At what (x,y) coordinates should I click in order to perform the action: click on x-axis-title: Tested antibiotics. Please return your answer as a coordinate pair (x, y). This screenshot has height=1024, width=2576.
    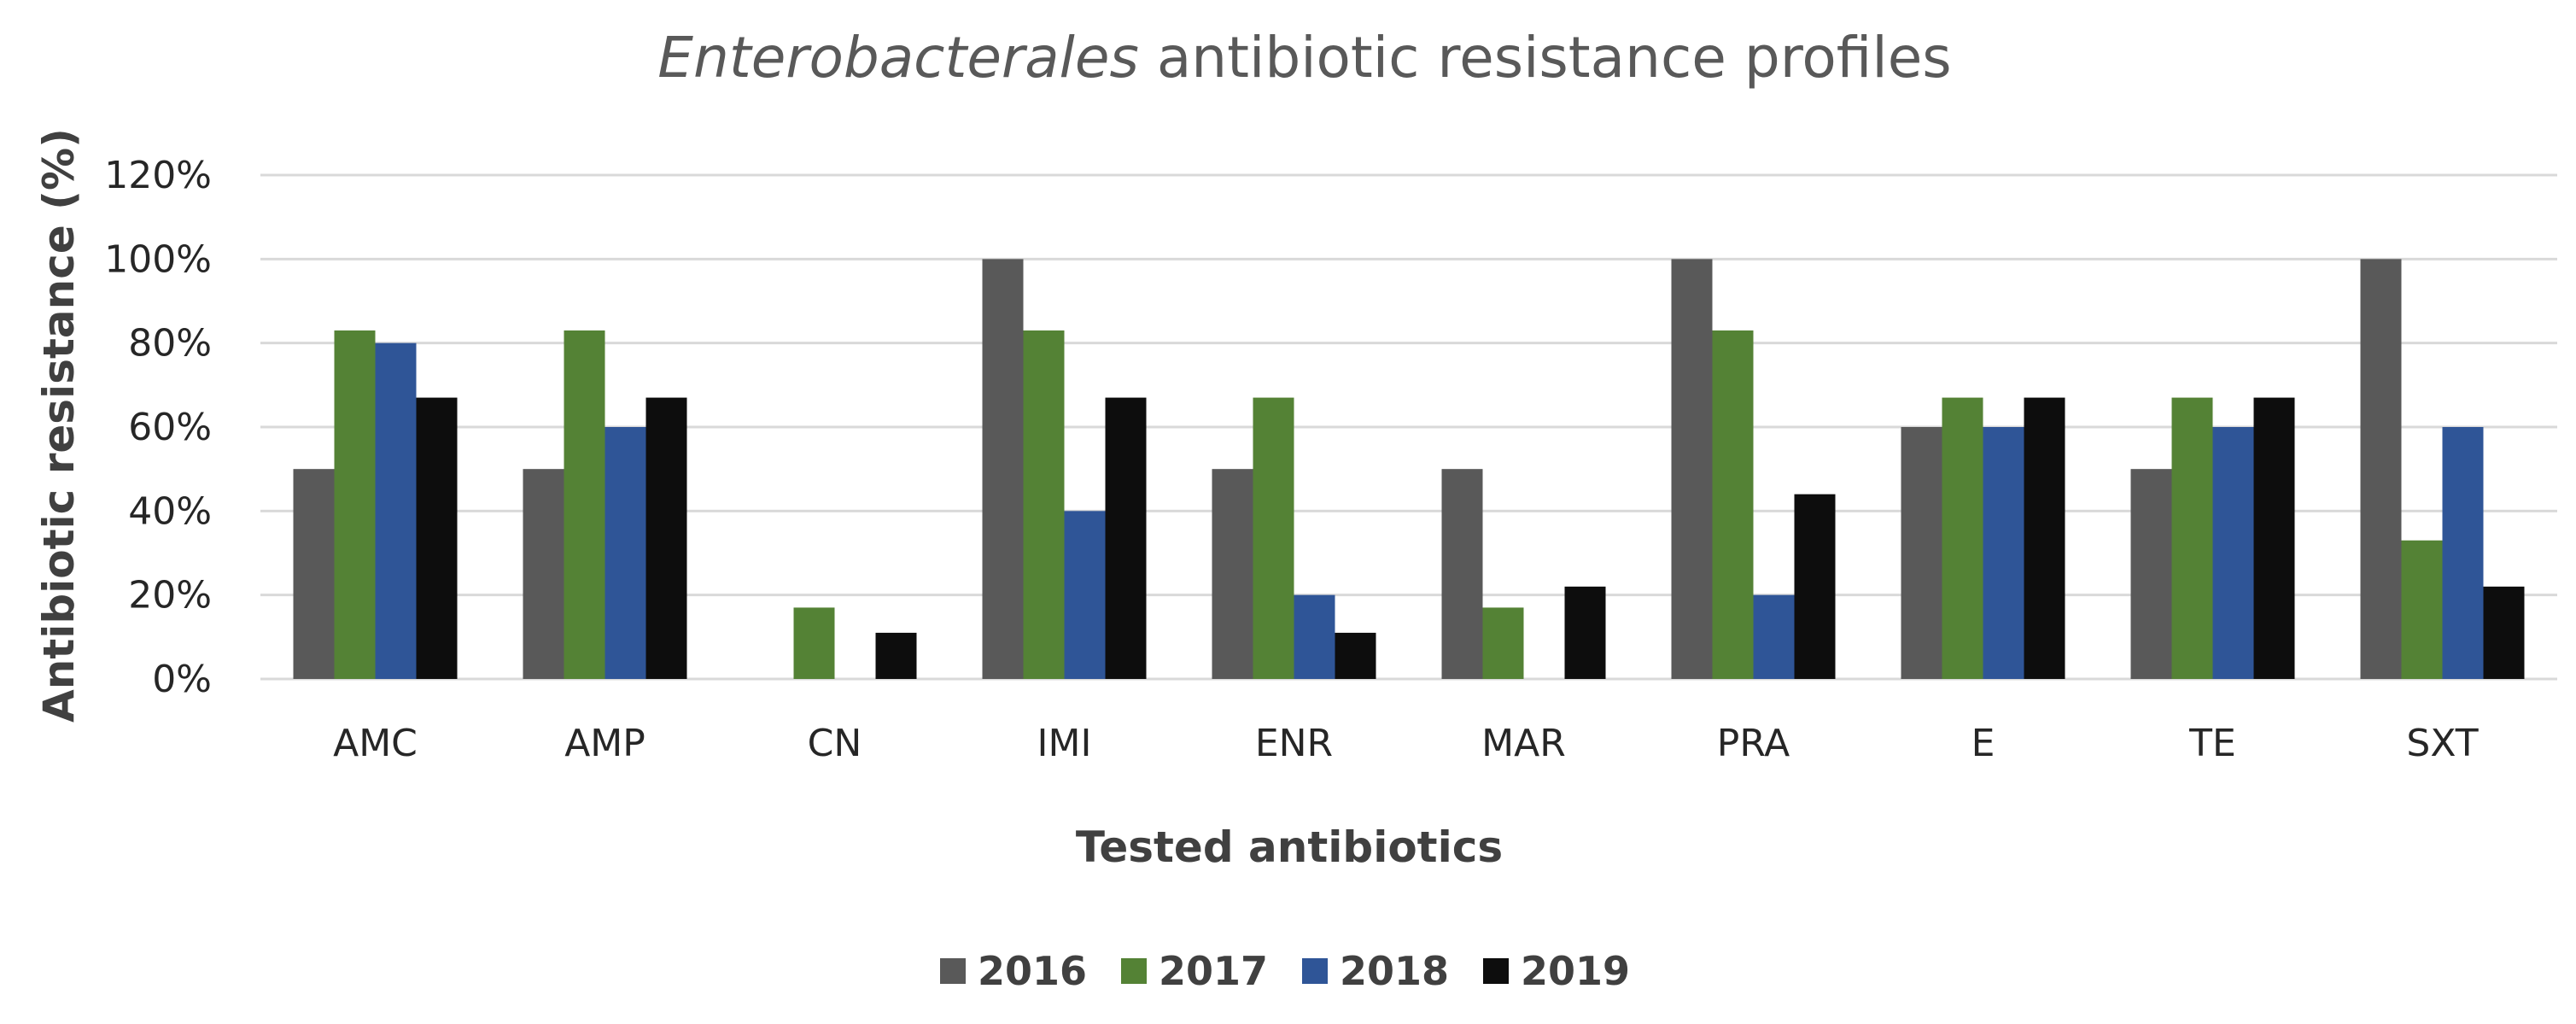
    Looking at the image, I should click on (1289, 847).